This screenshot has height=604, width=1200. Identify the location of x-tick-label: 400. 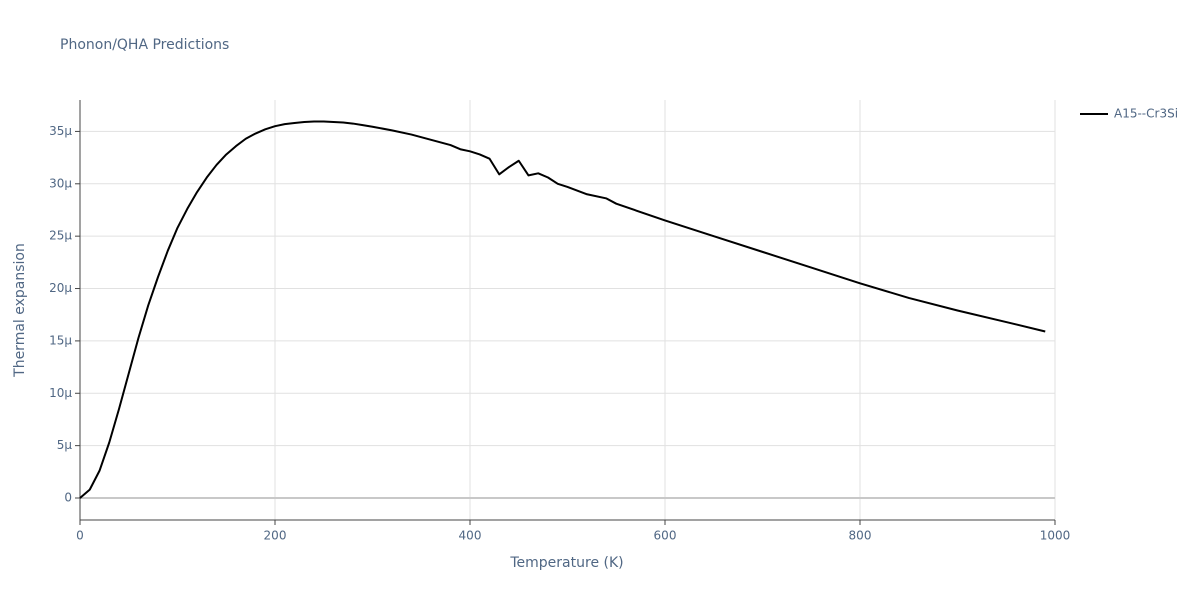
(470, 536).